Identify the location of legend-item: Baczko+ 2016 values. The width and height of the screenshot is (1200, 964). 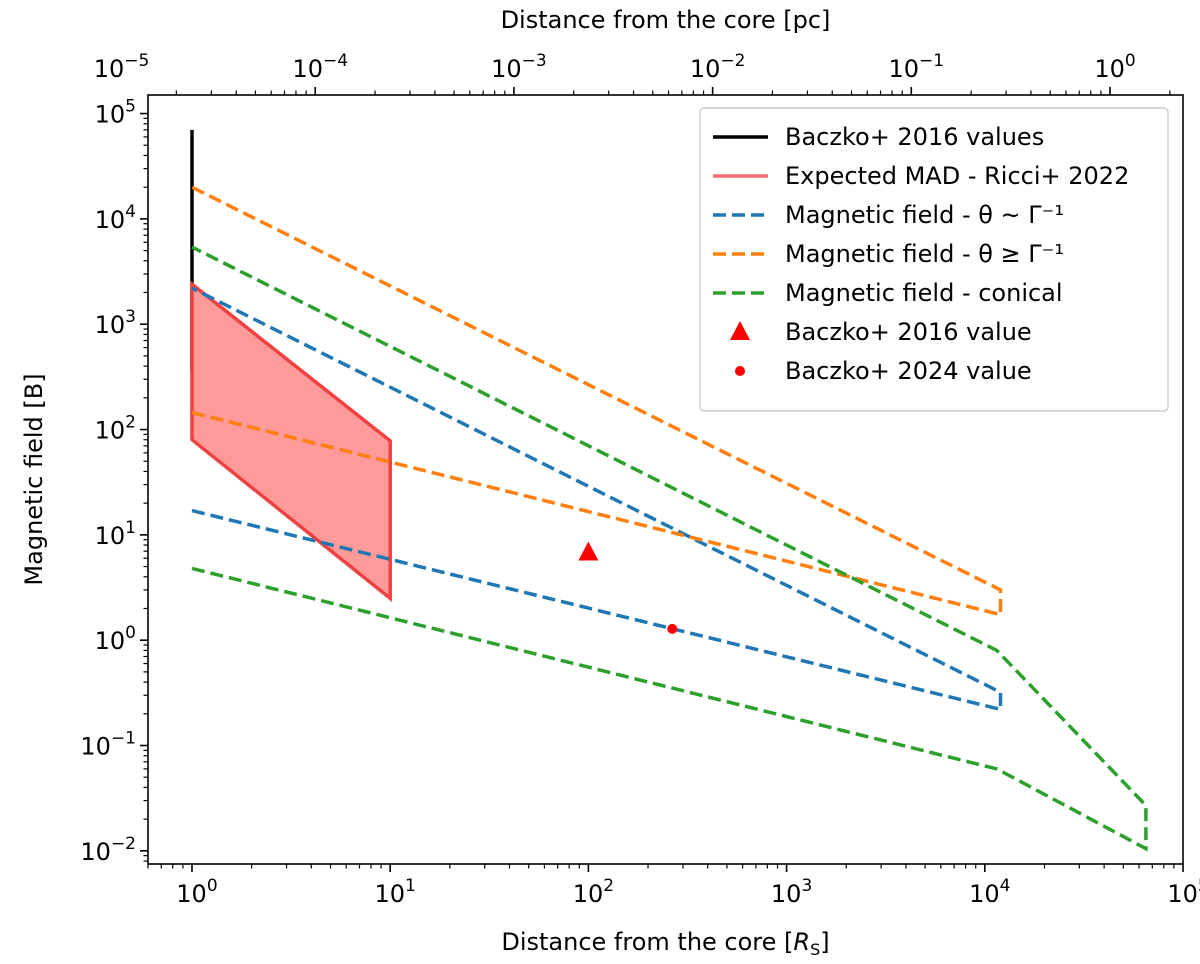
(878, 137).